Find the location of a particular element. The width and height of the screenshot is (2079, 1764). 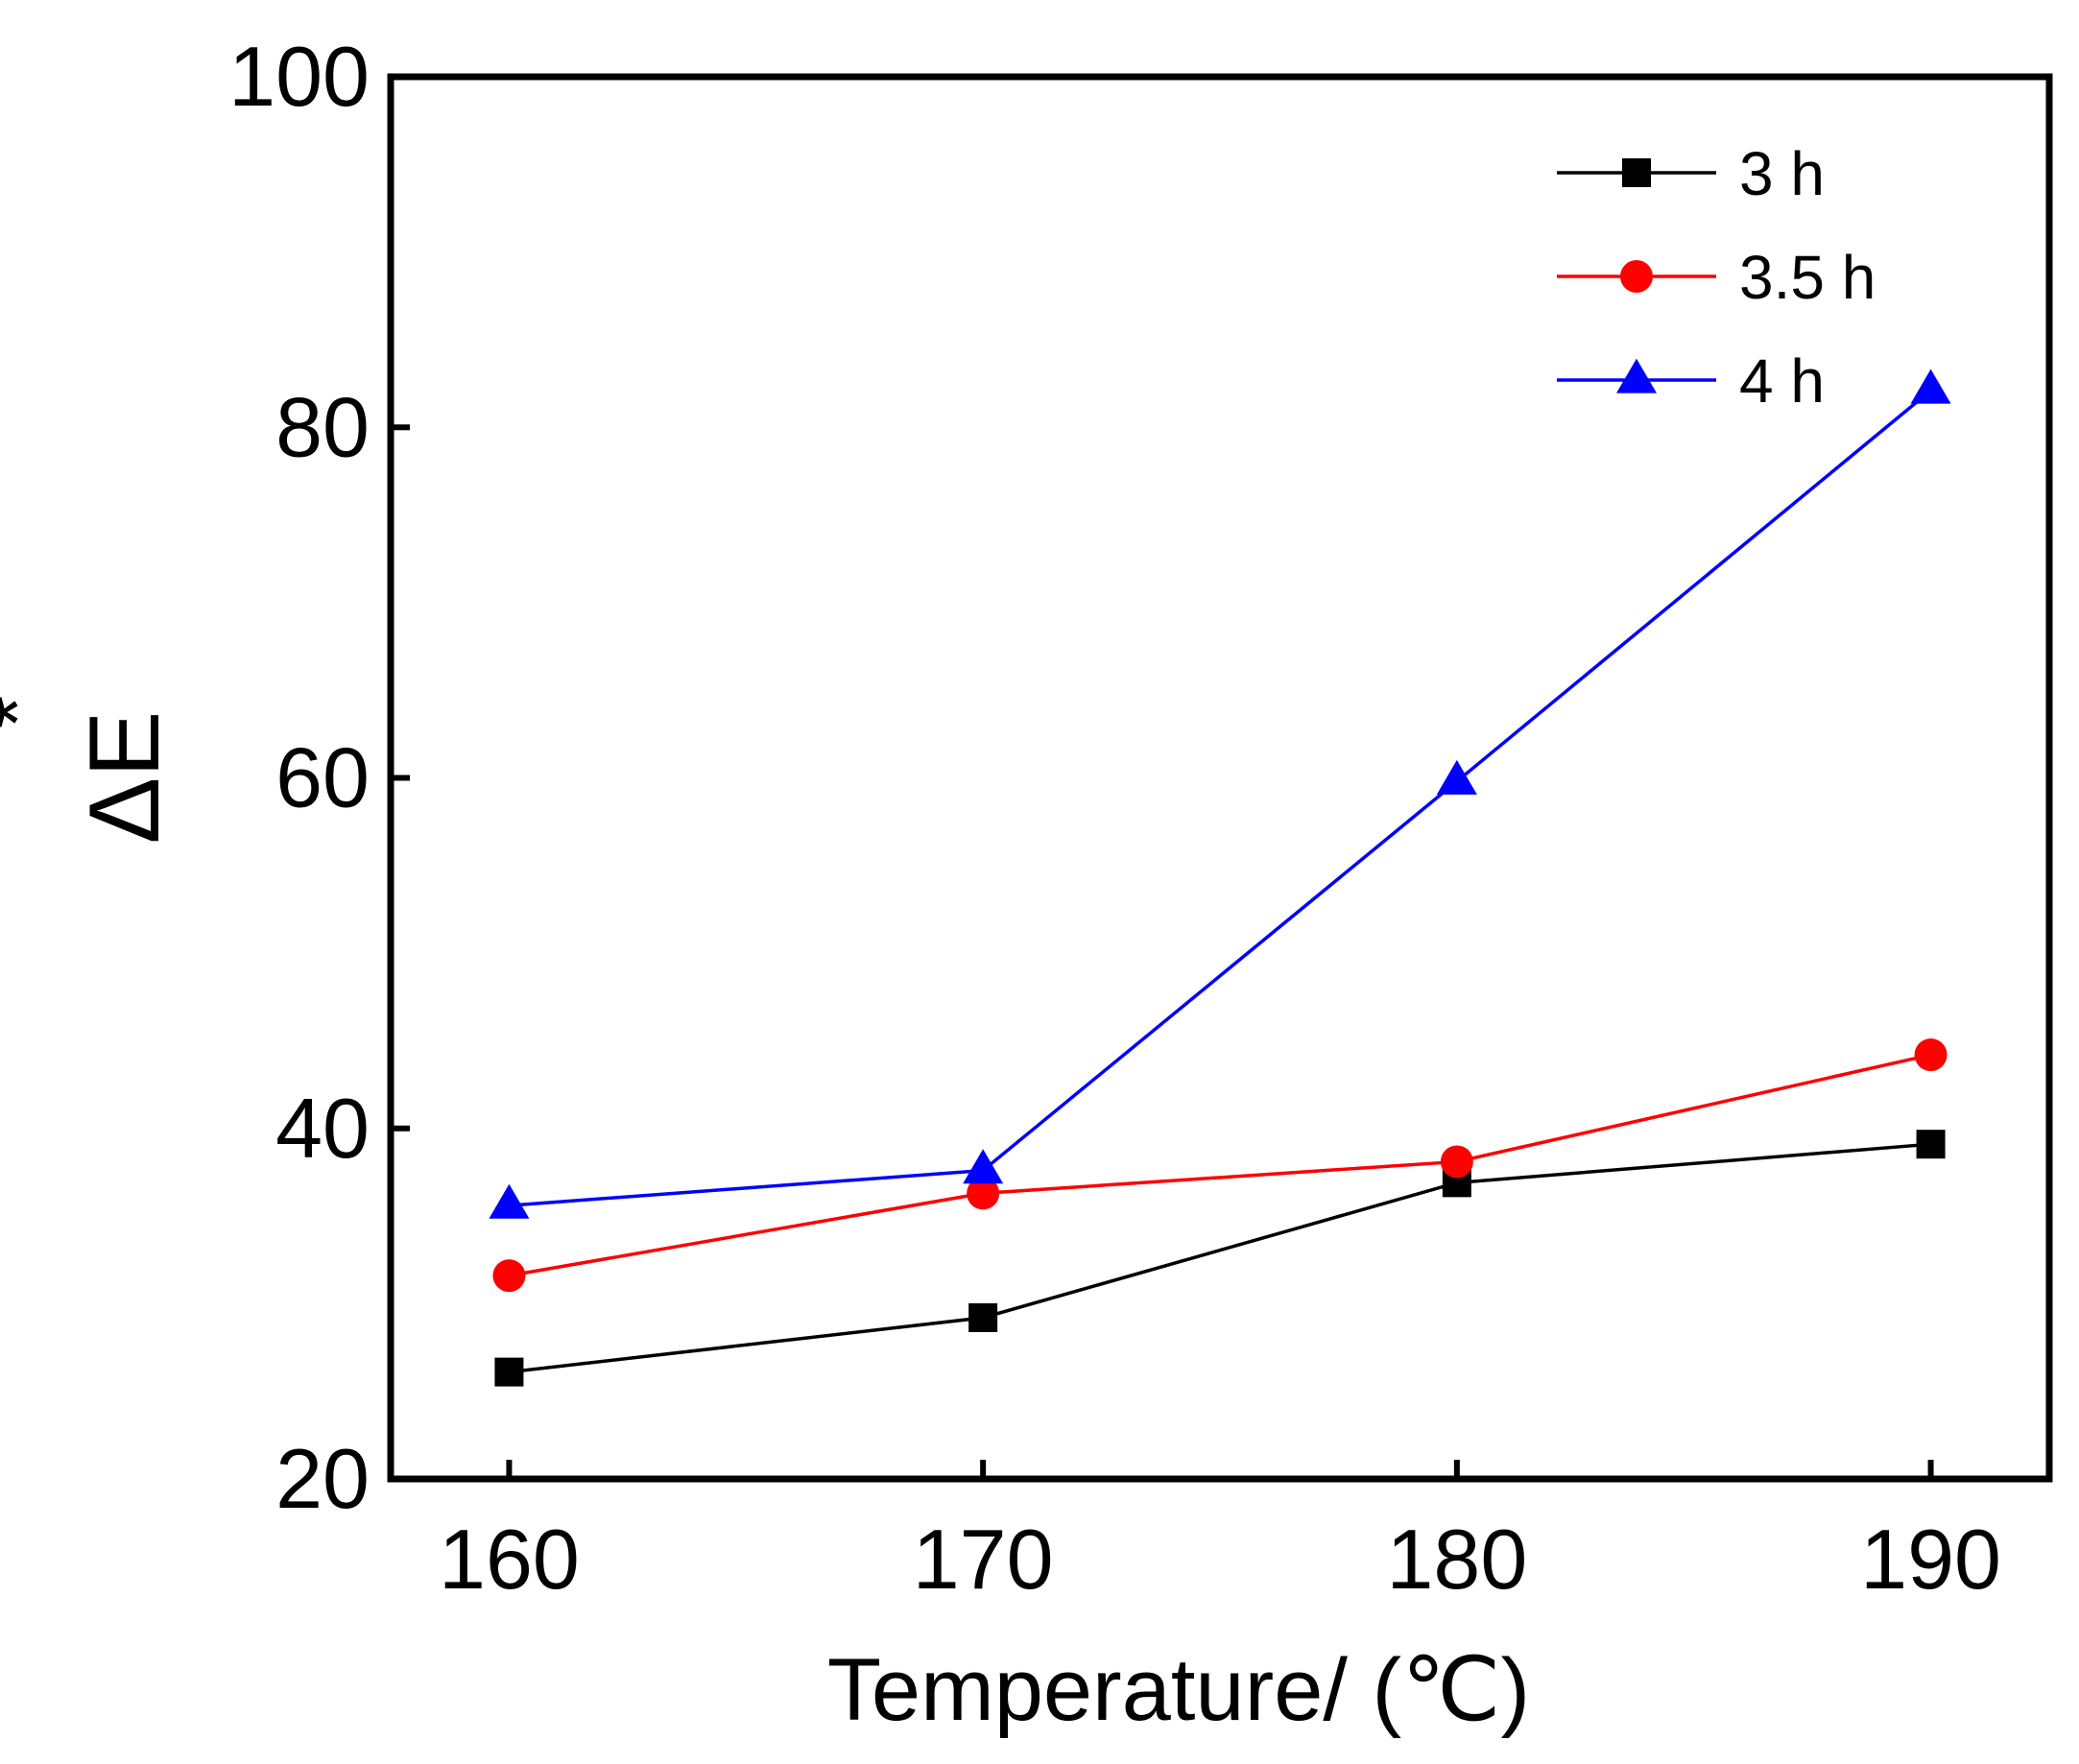

y-axis-title-superscript: * is located at coordinates (32, 712).